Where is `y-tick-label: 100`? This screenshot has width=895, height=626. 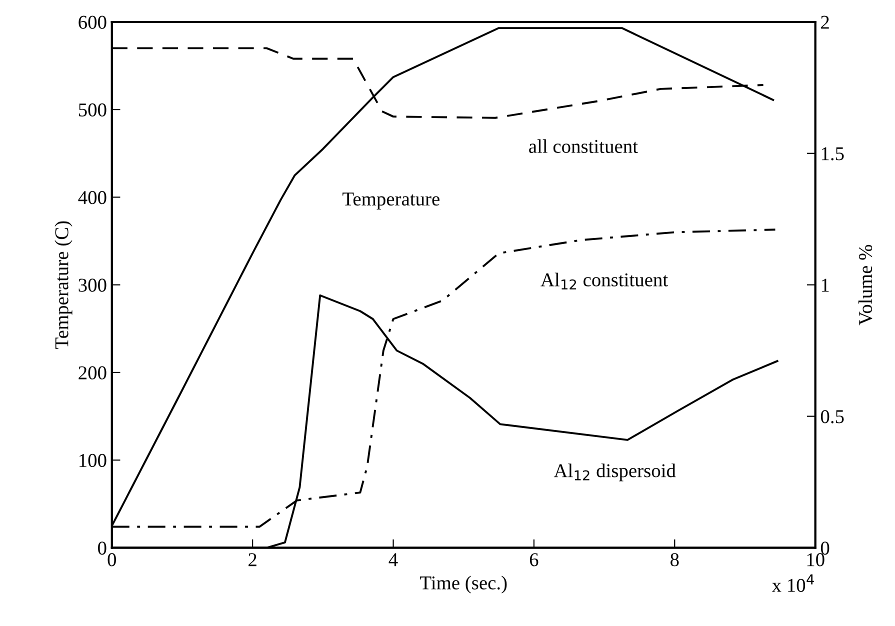
y-tick-label: 100 is located at coordinates (93, 461).